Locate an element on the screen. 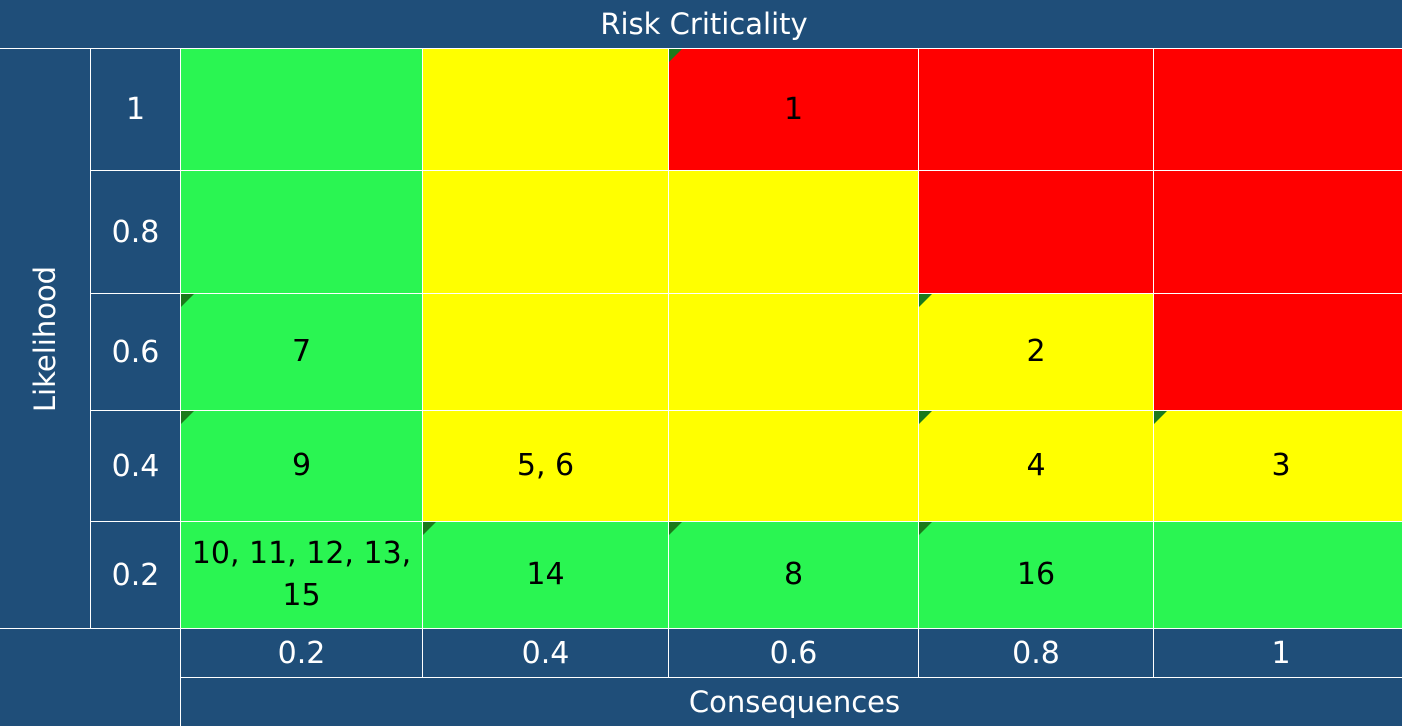 This screenshot has width=1402, height=726. risk-ids-label: 5, 6 is located at coordinates (545, 465).